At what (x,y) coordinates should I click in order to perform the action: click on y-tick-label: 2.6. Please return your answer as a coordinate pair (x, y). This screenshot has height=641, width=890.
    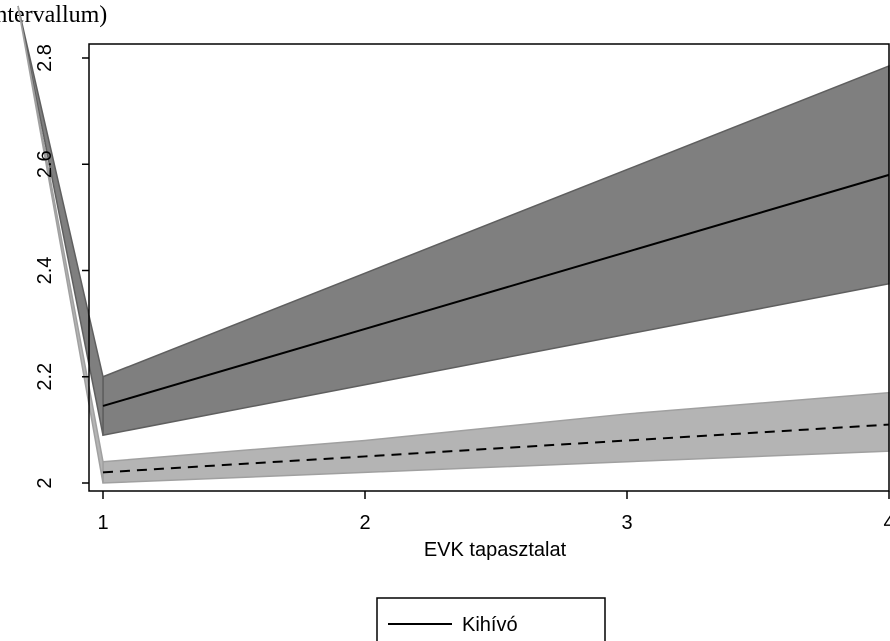
    Looking at the image, I should click on (45, 164).